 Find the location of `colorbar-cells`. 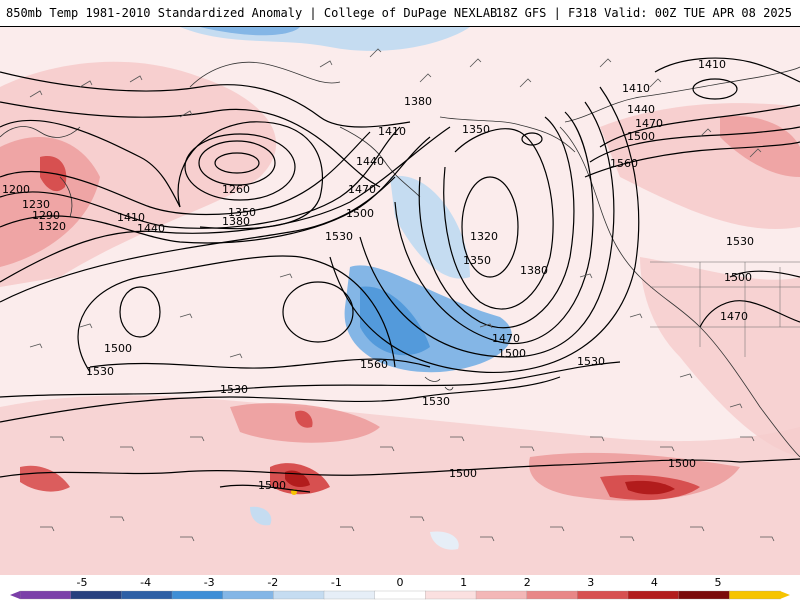

colorbar-cells is located at coordinates (400, 595).